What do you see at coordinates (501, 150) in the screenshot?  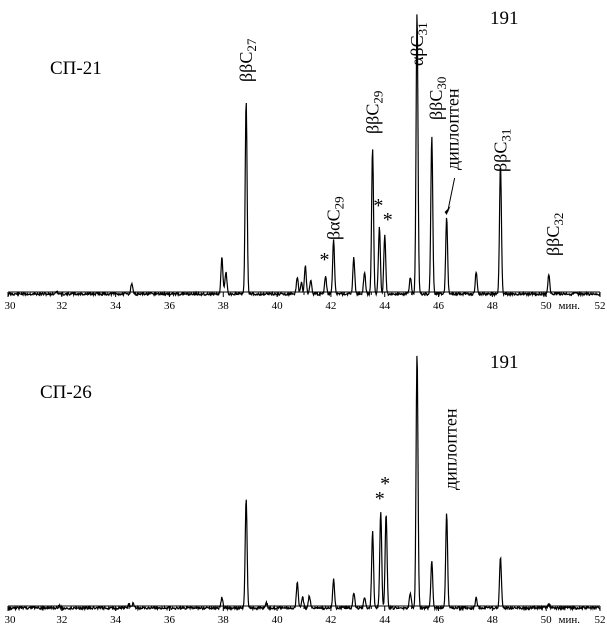 I see `peak-label: ββC31` at bounding box center [501, 150].